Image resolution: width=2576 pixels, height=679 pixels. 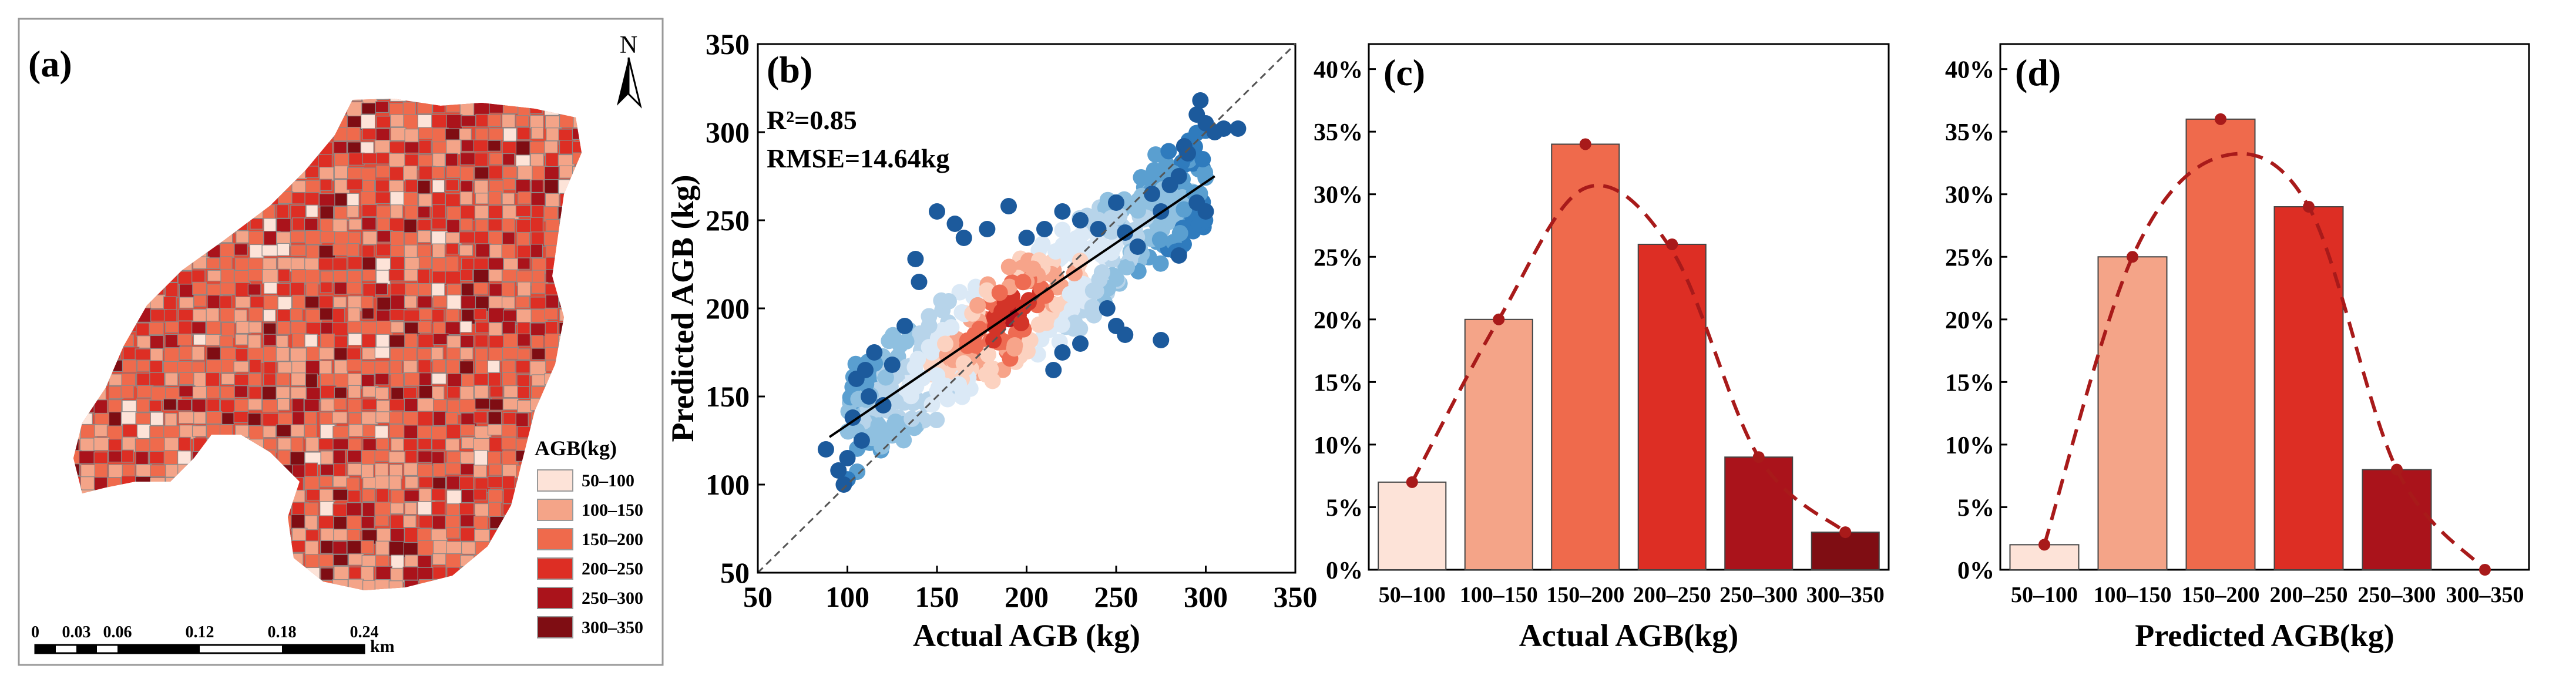 I want to click on scale-bar: 0 0.03 0.06 0.12 0.18 0.24 km, so click(x=213, y=639).